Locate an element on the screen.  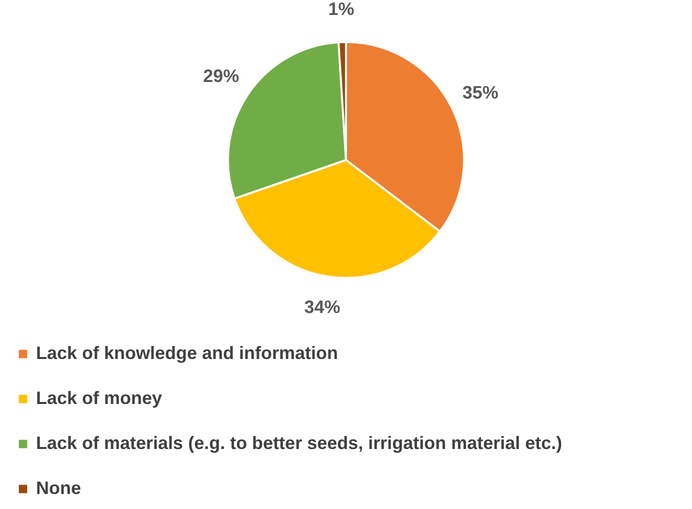
data-label: 29% is located at coordinates (221, 76).